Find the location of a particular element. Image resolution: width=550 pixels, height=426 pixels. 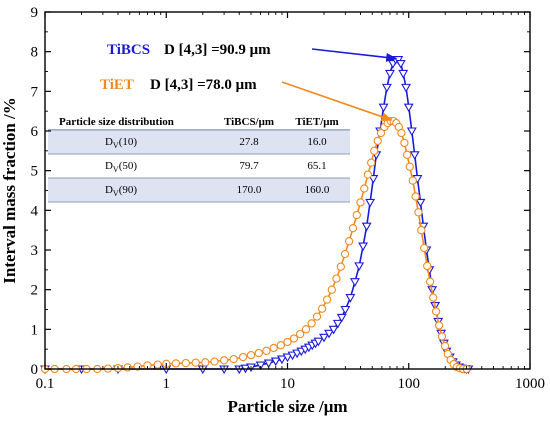

annotation-name: TiBCS is located at coordinates (128, 50).